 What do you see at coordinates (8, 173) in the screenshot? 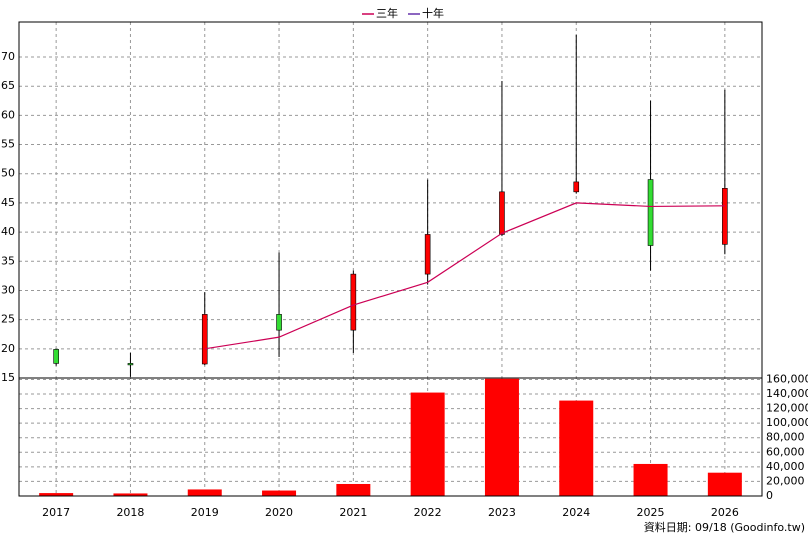
I see `y-tick-label: 50` at bounding box center [8, 173].